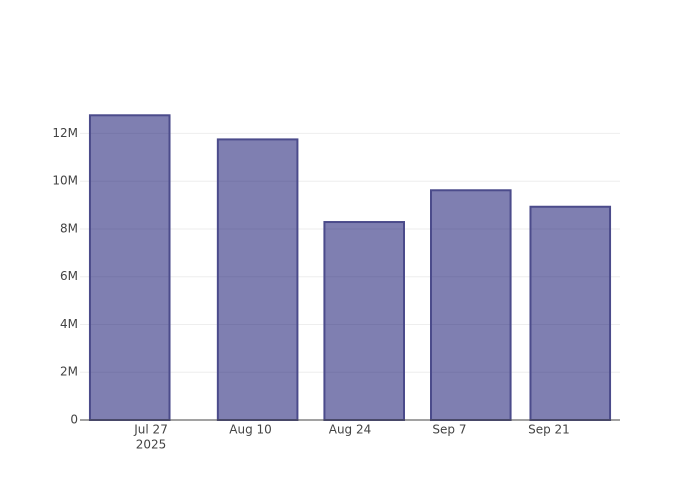  Describe the element at coordinates (74, 420) in the screenshot. I see `y-tick-label: 0` at that location.